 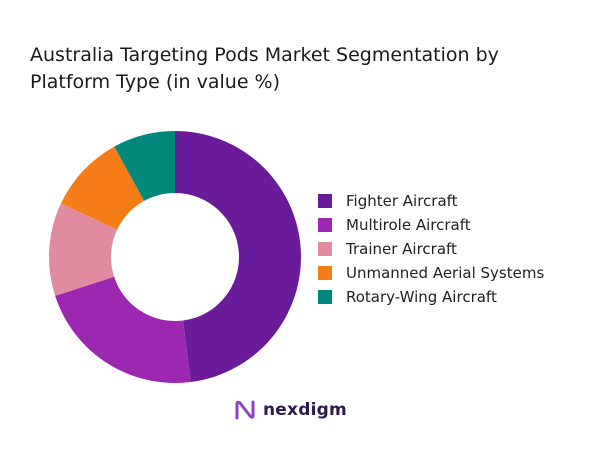 What do you see at coordinates (83, 249) in the screenshot?
I see `slice-trainer-aircraft` at bounding box center [83, 249].